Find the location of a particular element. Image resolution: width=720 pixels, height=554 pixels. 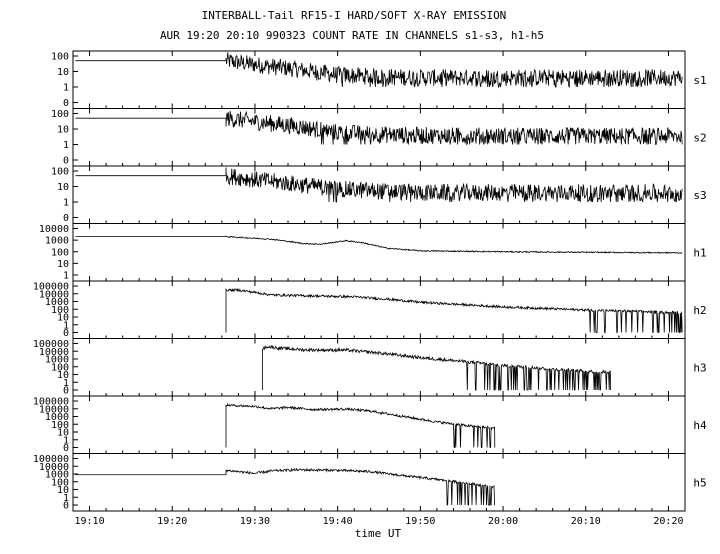

x-tick-label: 20:20 is located at coordinates (668, 521).